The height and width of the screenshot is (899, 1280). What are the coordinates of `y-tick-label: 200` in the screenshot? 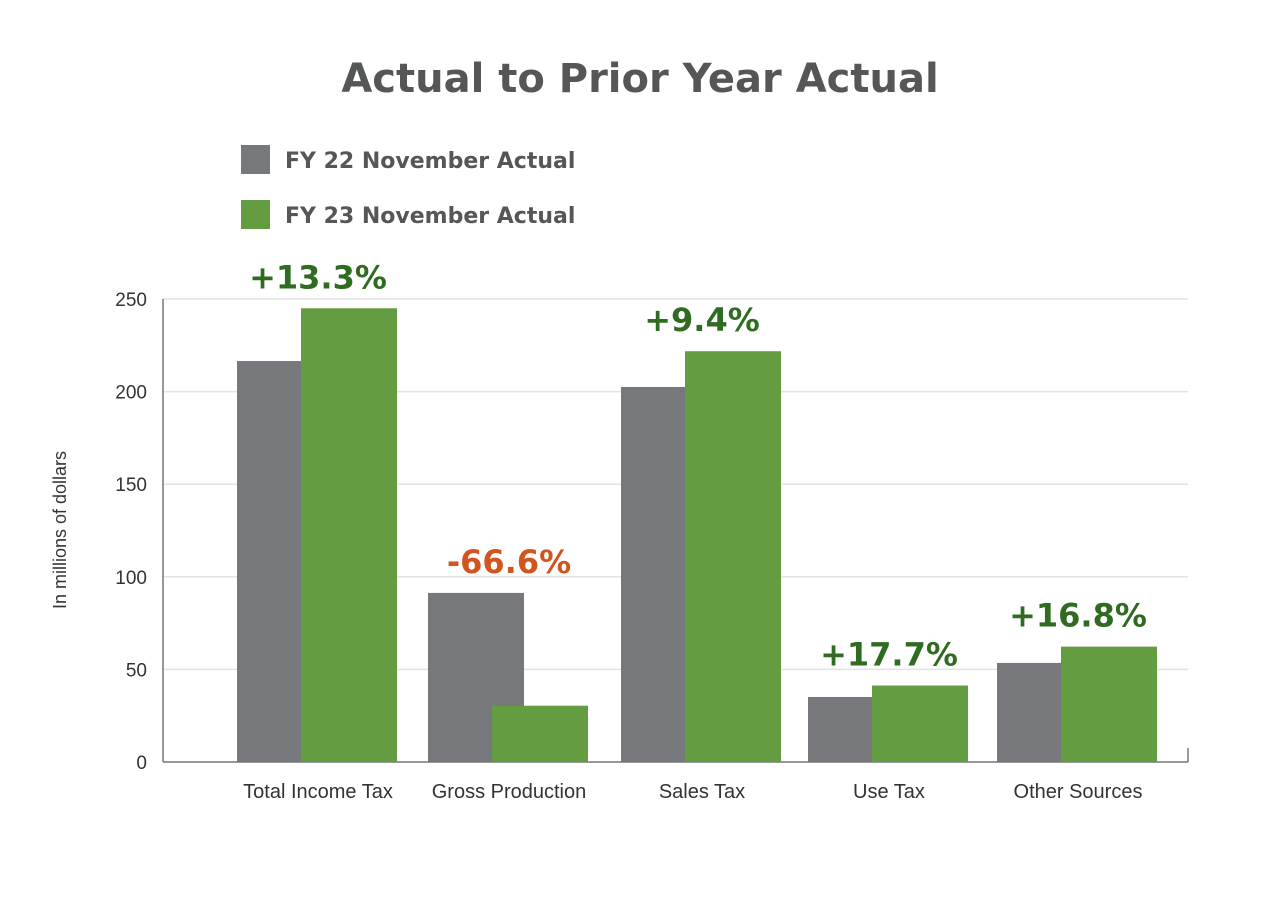 It's located at (131, 393).